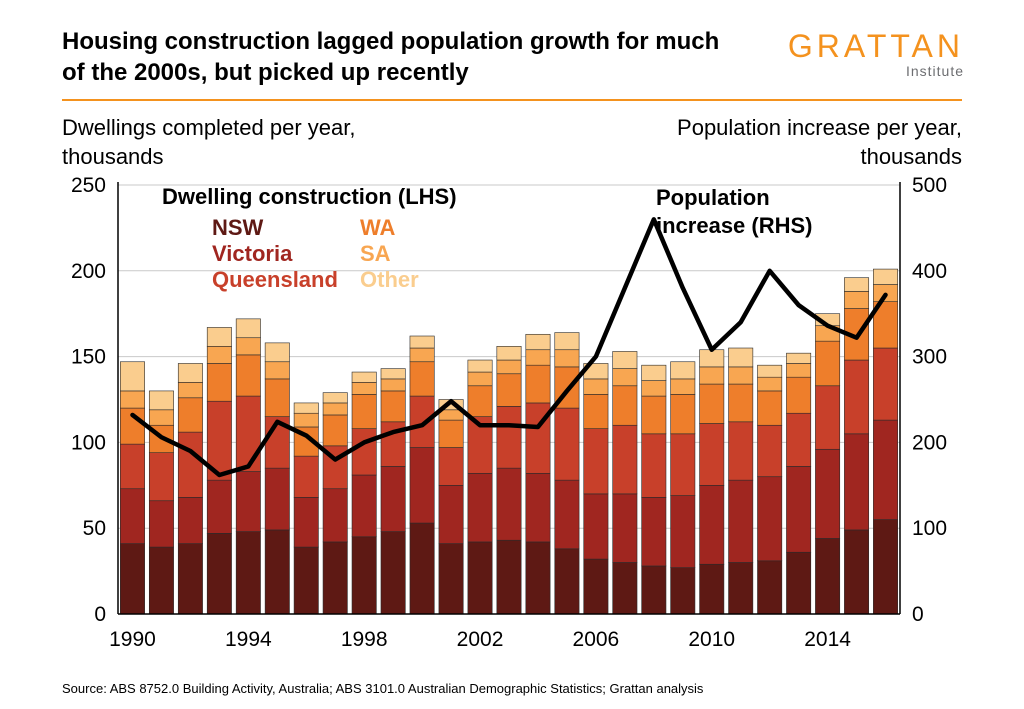 This screenshot has height=709, width=1024. I want to click on bar-segment-NSW-1999, so click(393, 573).